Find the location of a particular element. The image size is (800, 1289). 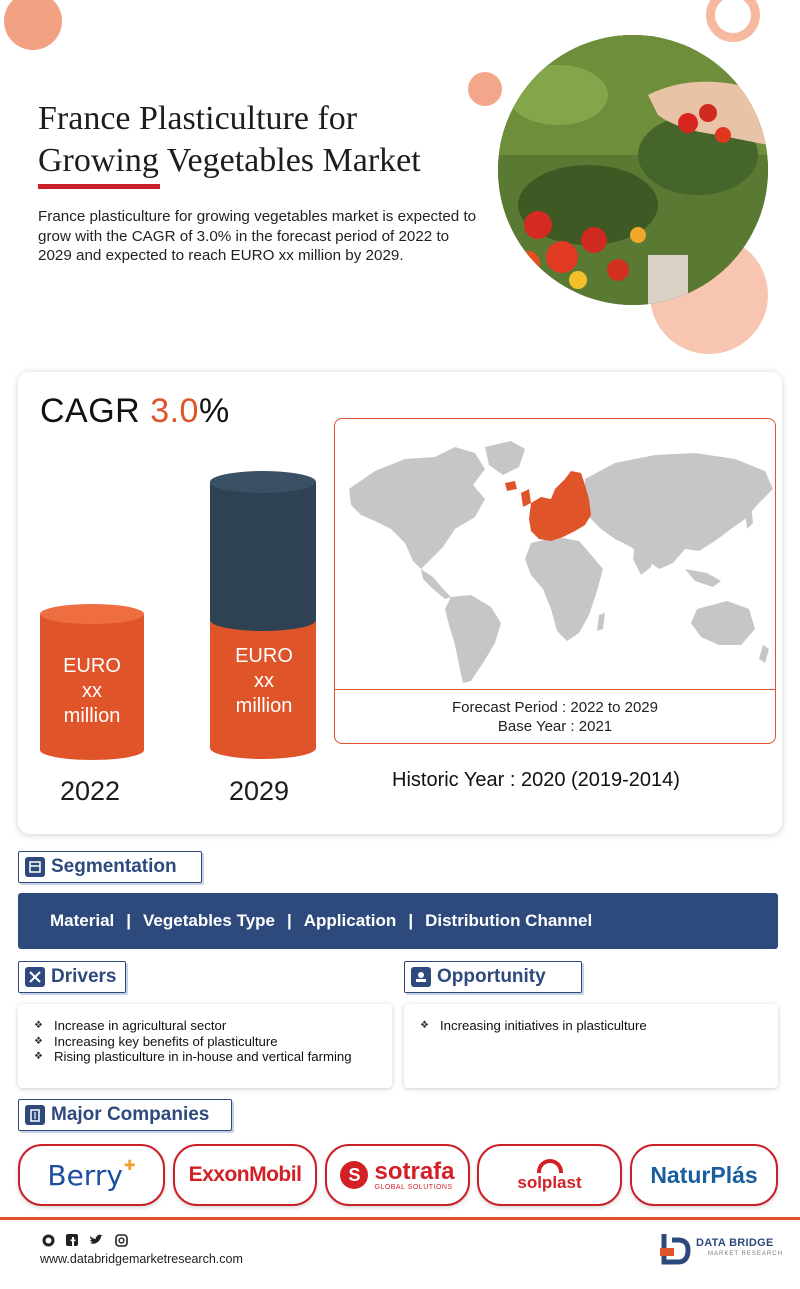

bar-2022-line1: EURO is located at coordinates (92, 666).